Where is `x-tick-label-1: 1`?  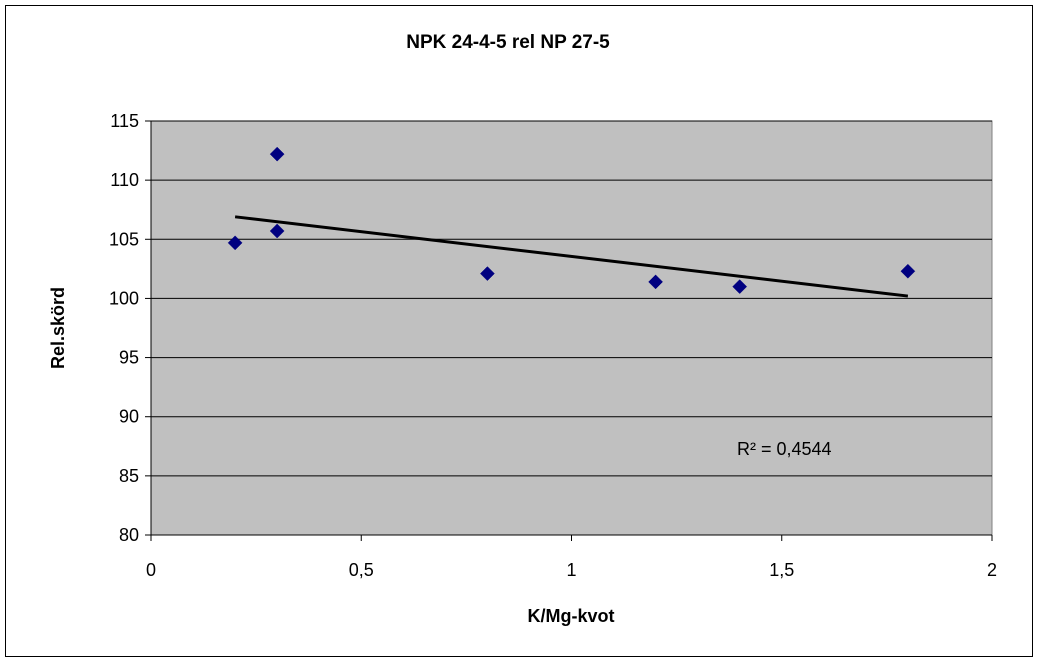 x-tick-label-1: 1 is located at coordinates (571, 570).